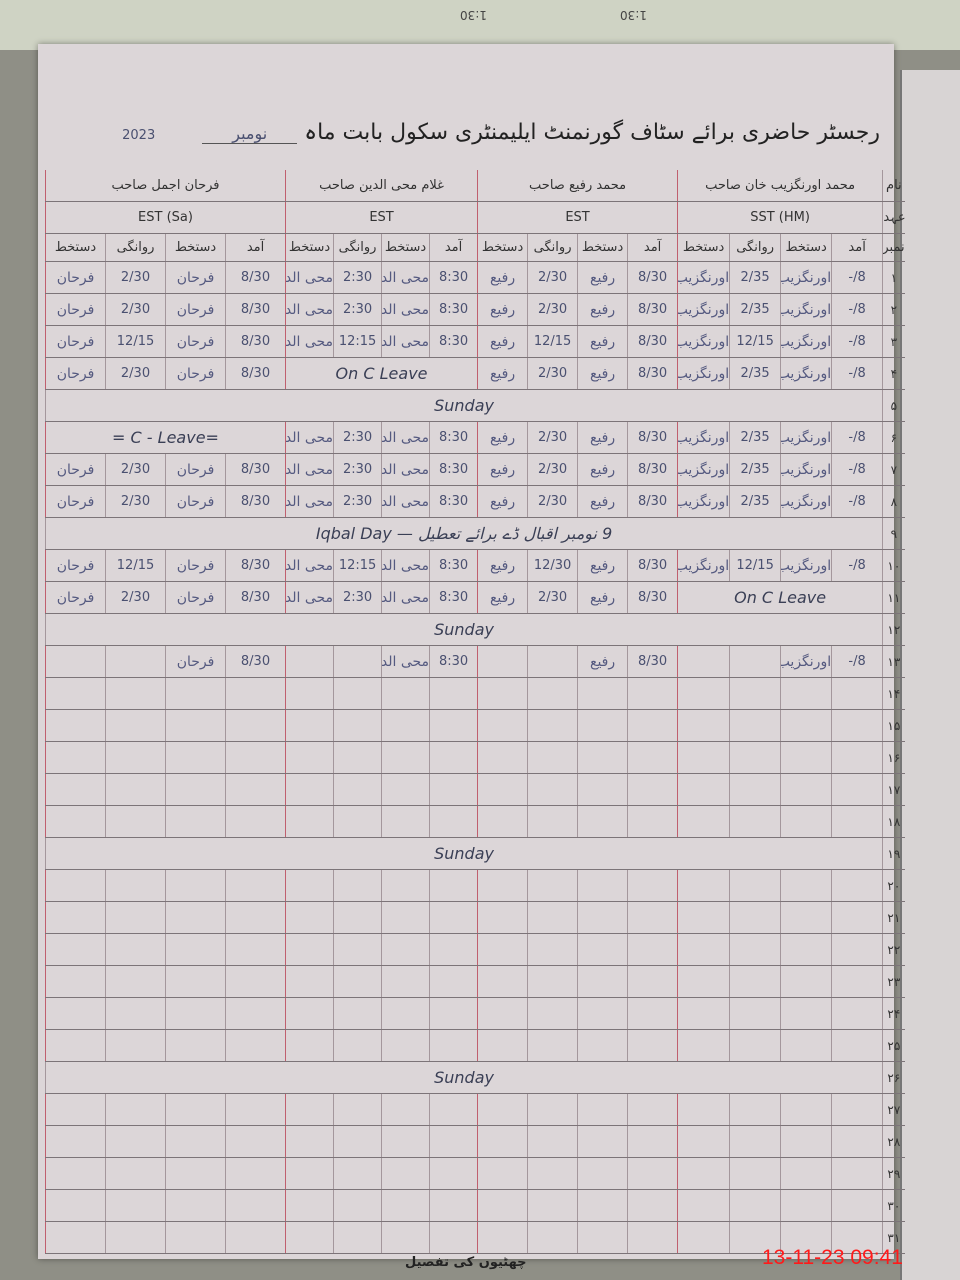  I want to click on serial-number: ۱۶, so click(893, 757).